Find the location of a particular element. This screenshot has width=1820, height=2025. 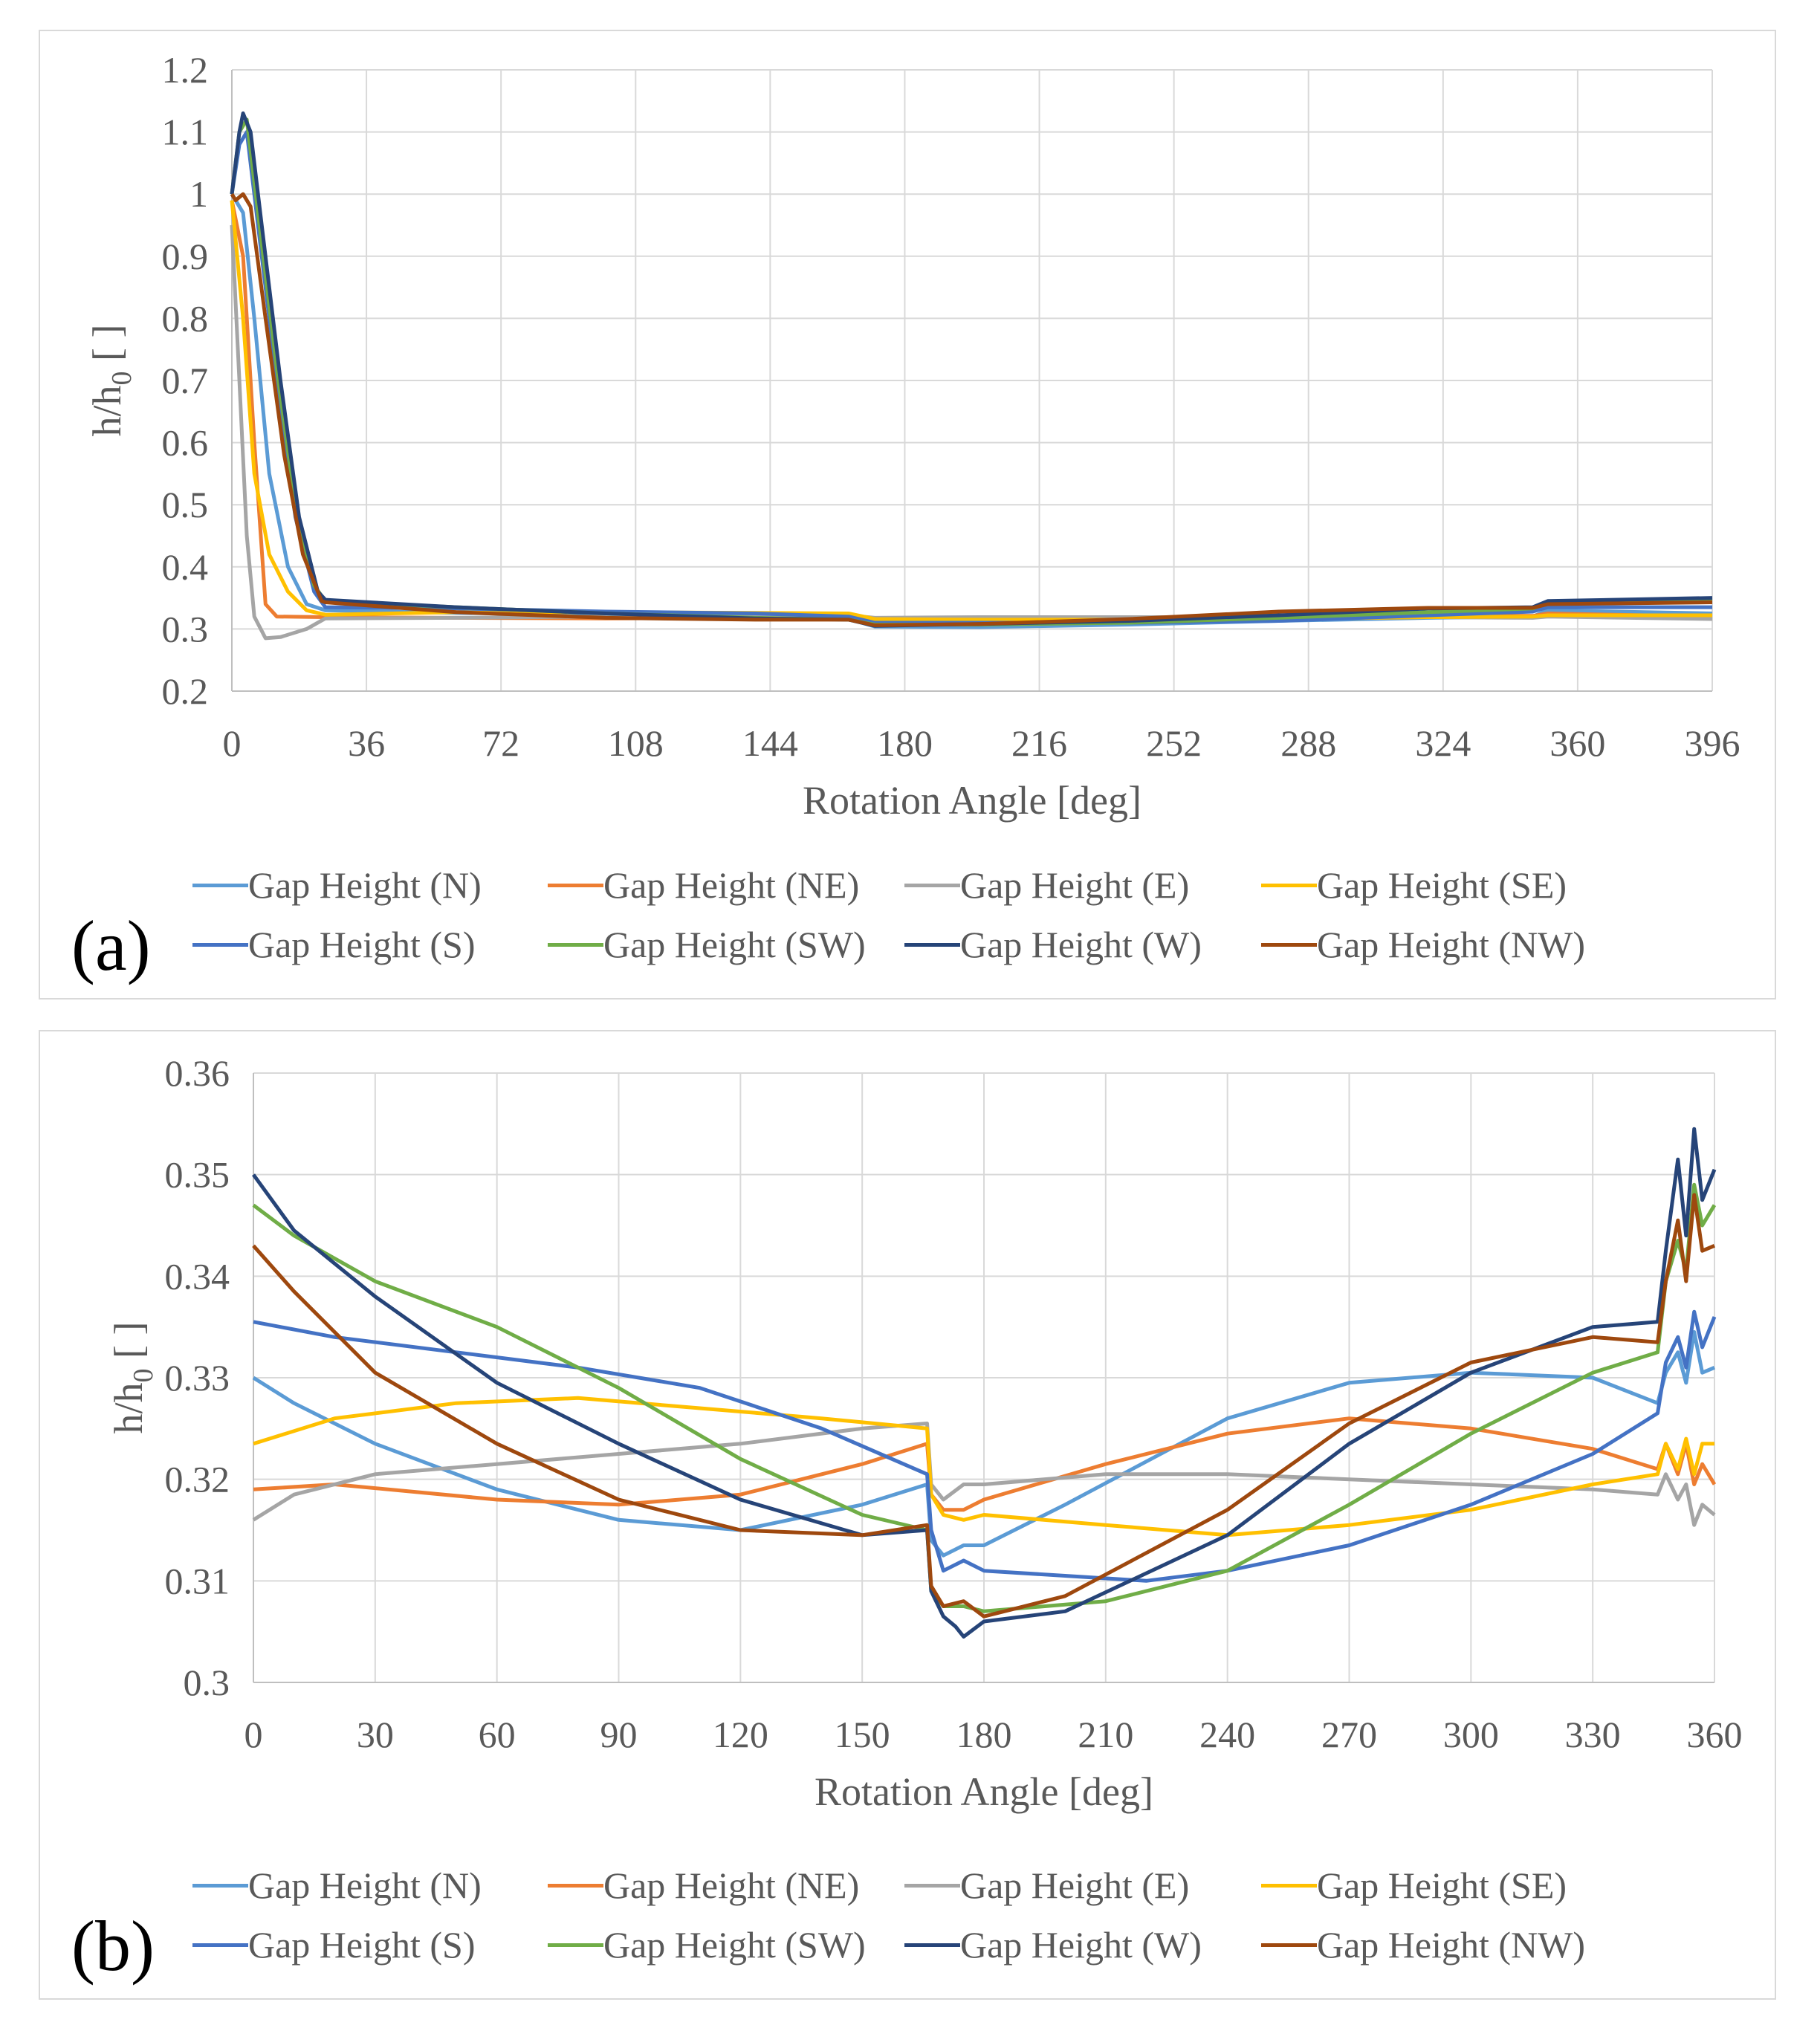

y-tick-label: 1.2 is located at coordinates (185, 70).